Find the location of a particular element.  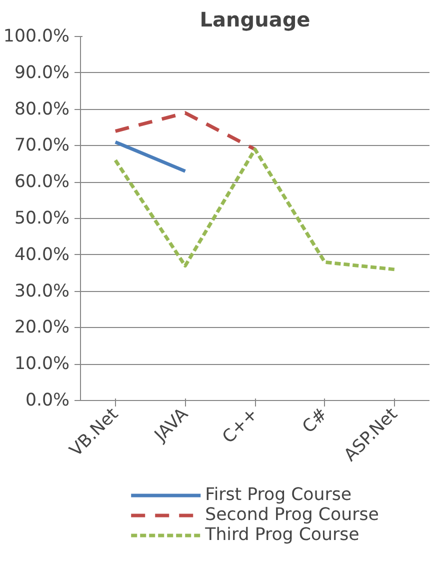

y-tick-label: 90.0% is located at coordinates (42, 72).